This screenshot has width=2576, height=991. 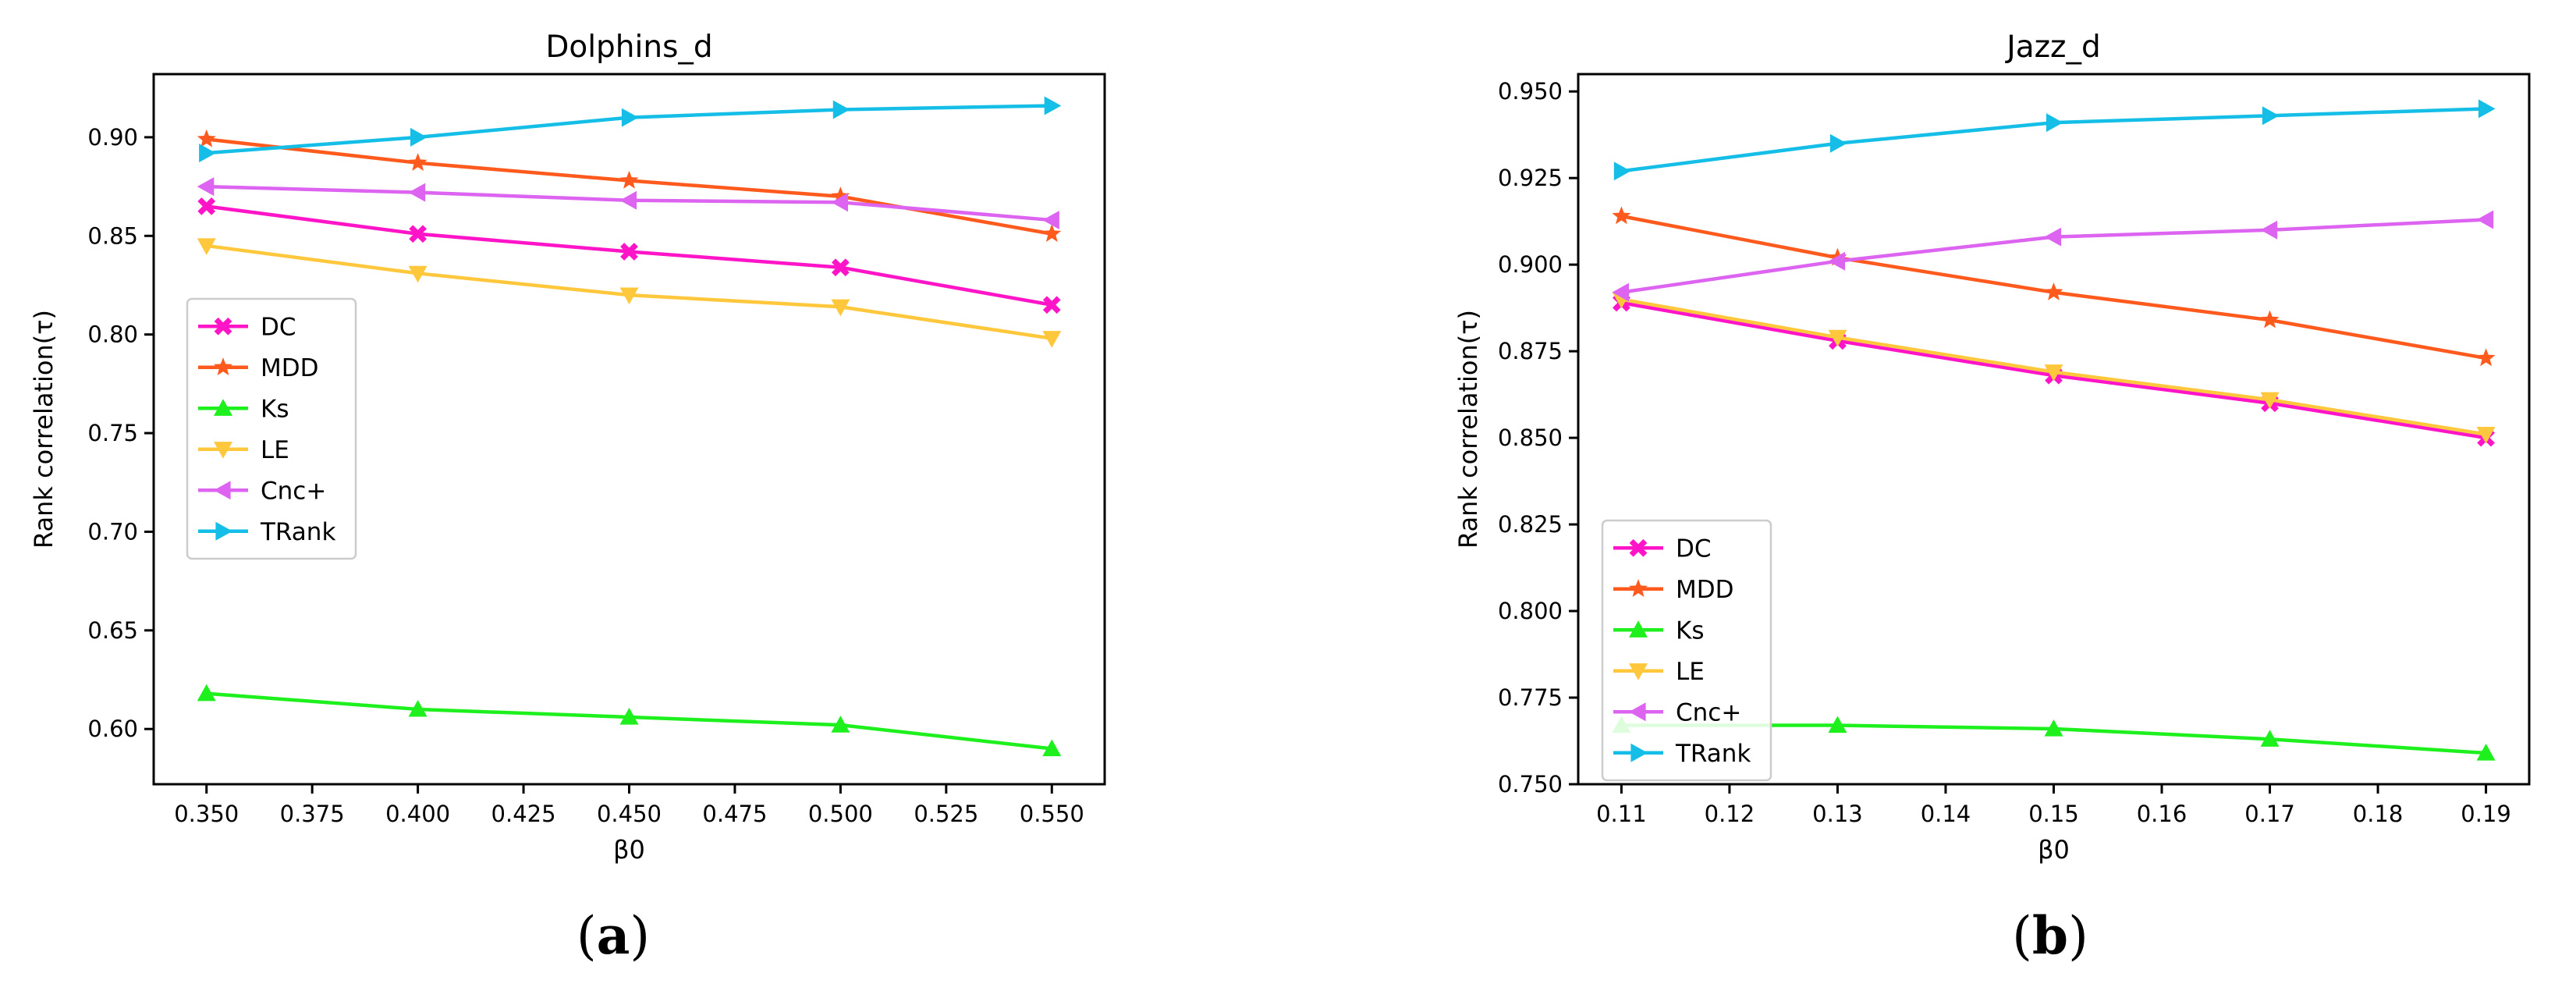 I want to click on y-tick-label: 0.900, so click(x=1530, y=264).